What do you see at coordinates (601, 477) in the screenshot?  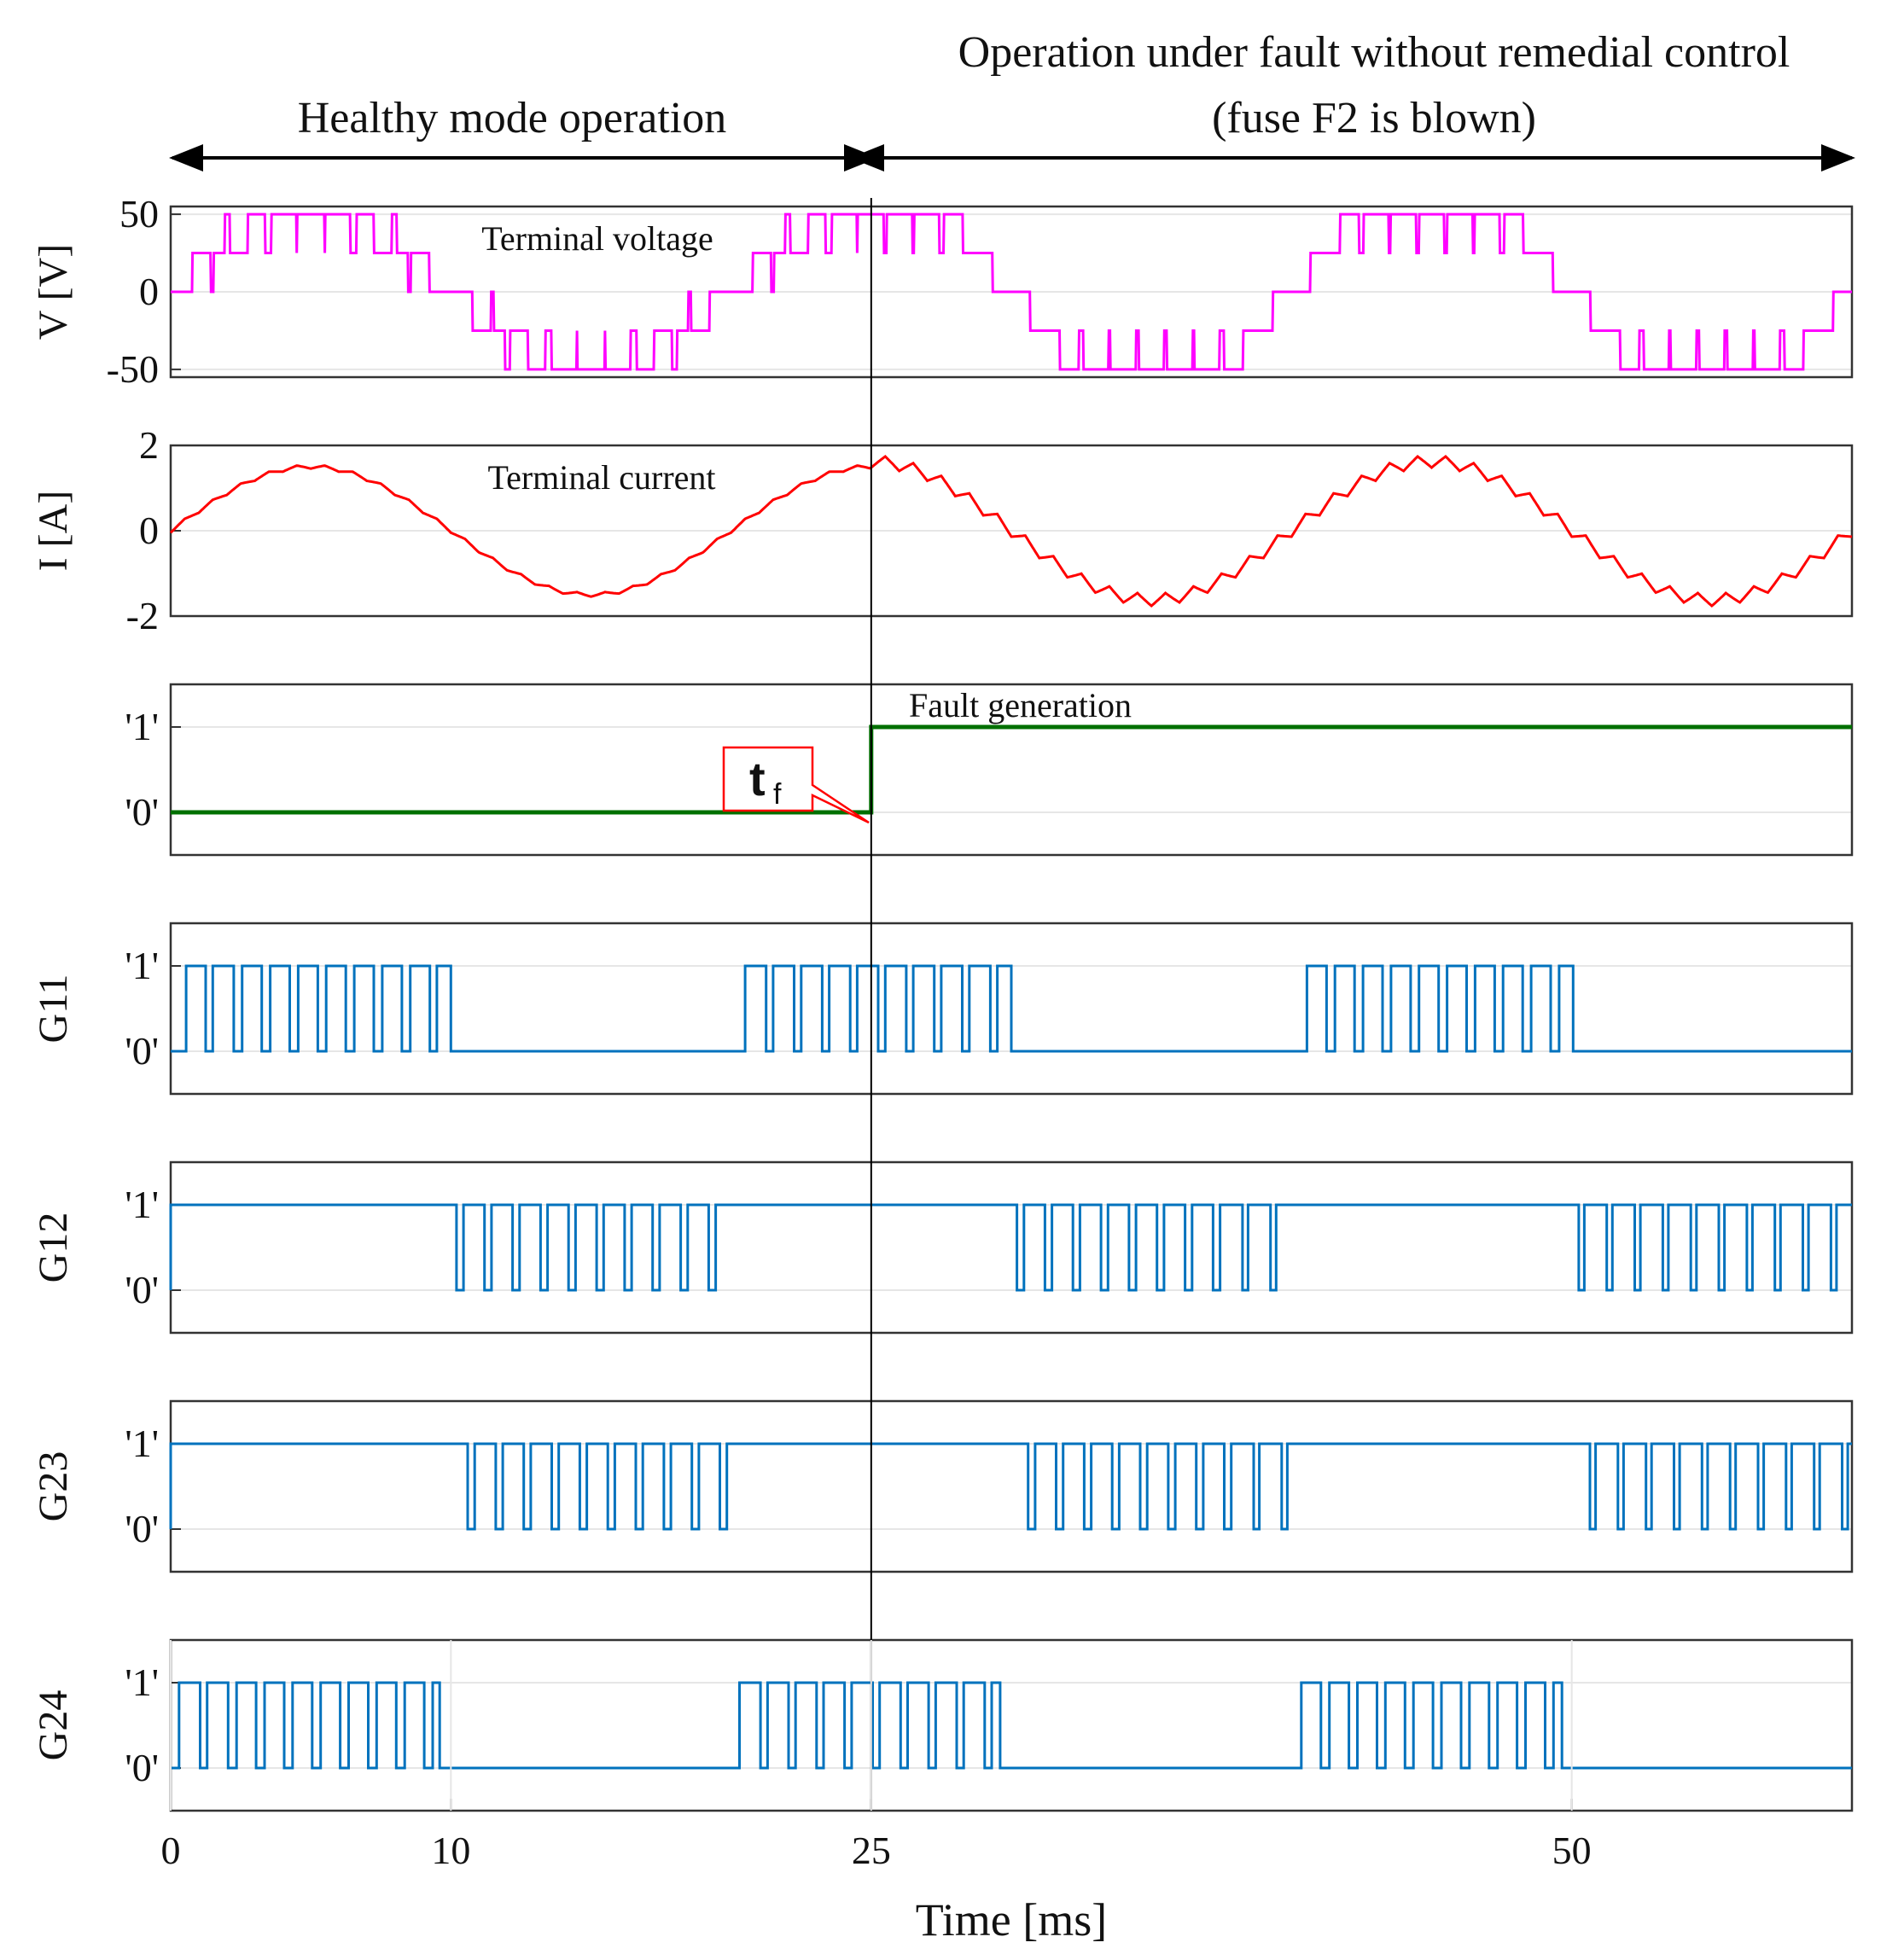 I see `terminal-current-label: Terminal current` at bounding box center [601, 477].